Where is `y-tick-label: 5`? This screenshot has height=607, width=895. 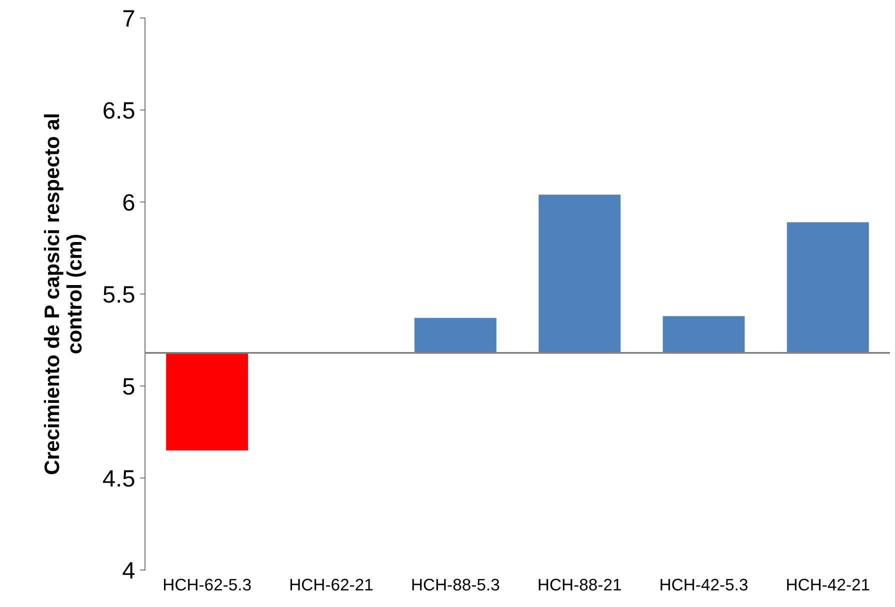 y-tick-label: 5 is located at coordinates (128, 386).